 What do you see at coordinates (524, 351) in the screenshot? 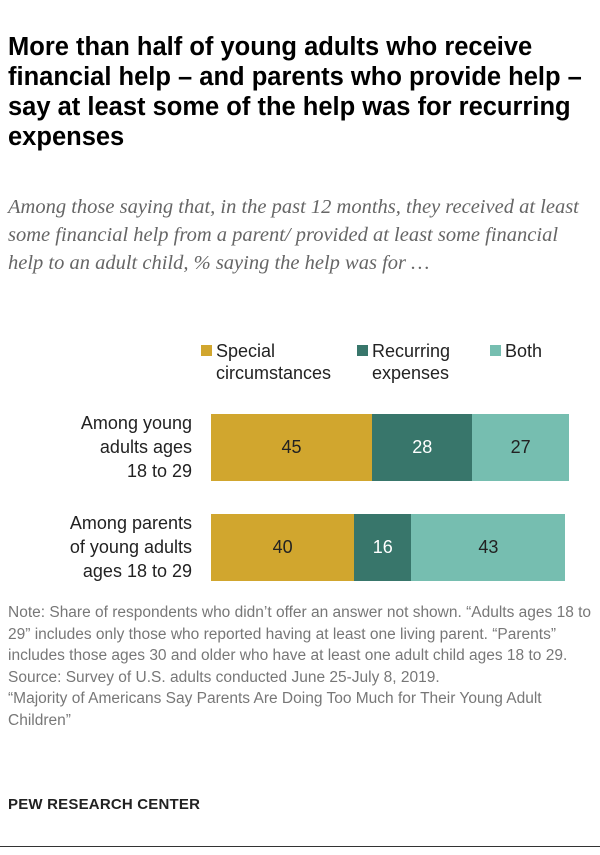
I see `legend-label: Both` at bounding box center [524, 351].